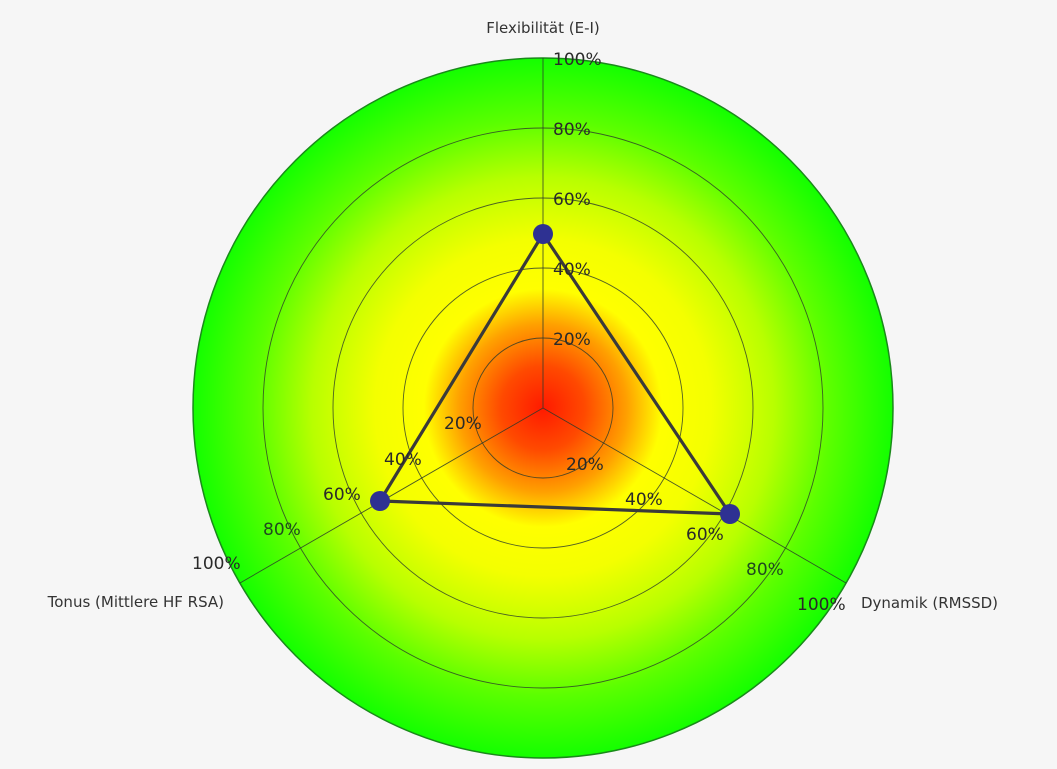 Image resolution: width=1057 pixels, height=769 pixels. Describe the element at coordinates (572, 200) in the screenshot. I see `tick-60-top: 60%` at that location.